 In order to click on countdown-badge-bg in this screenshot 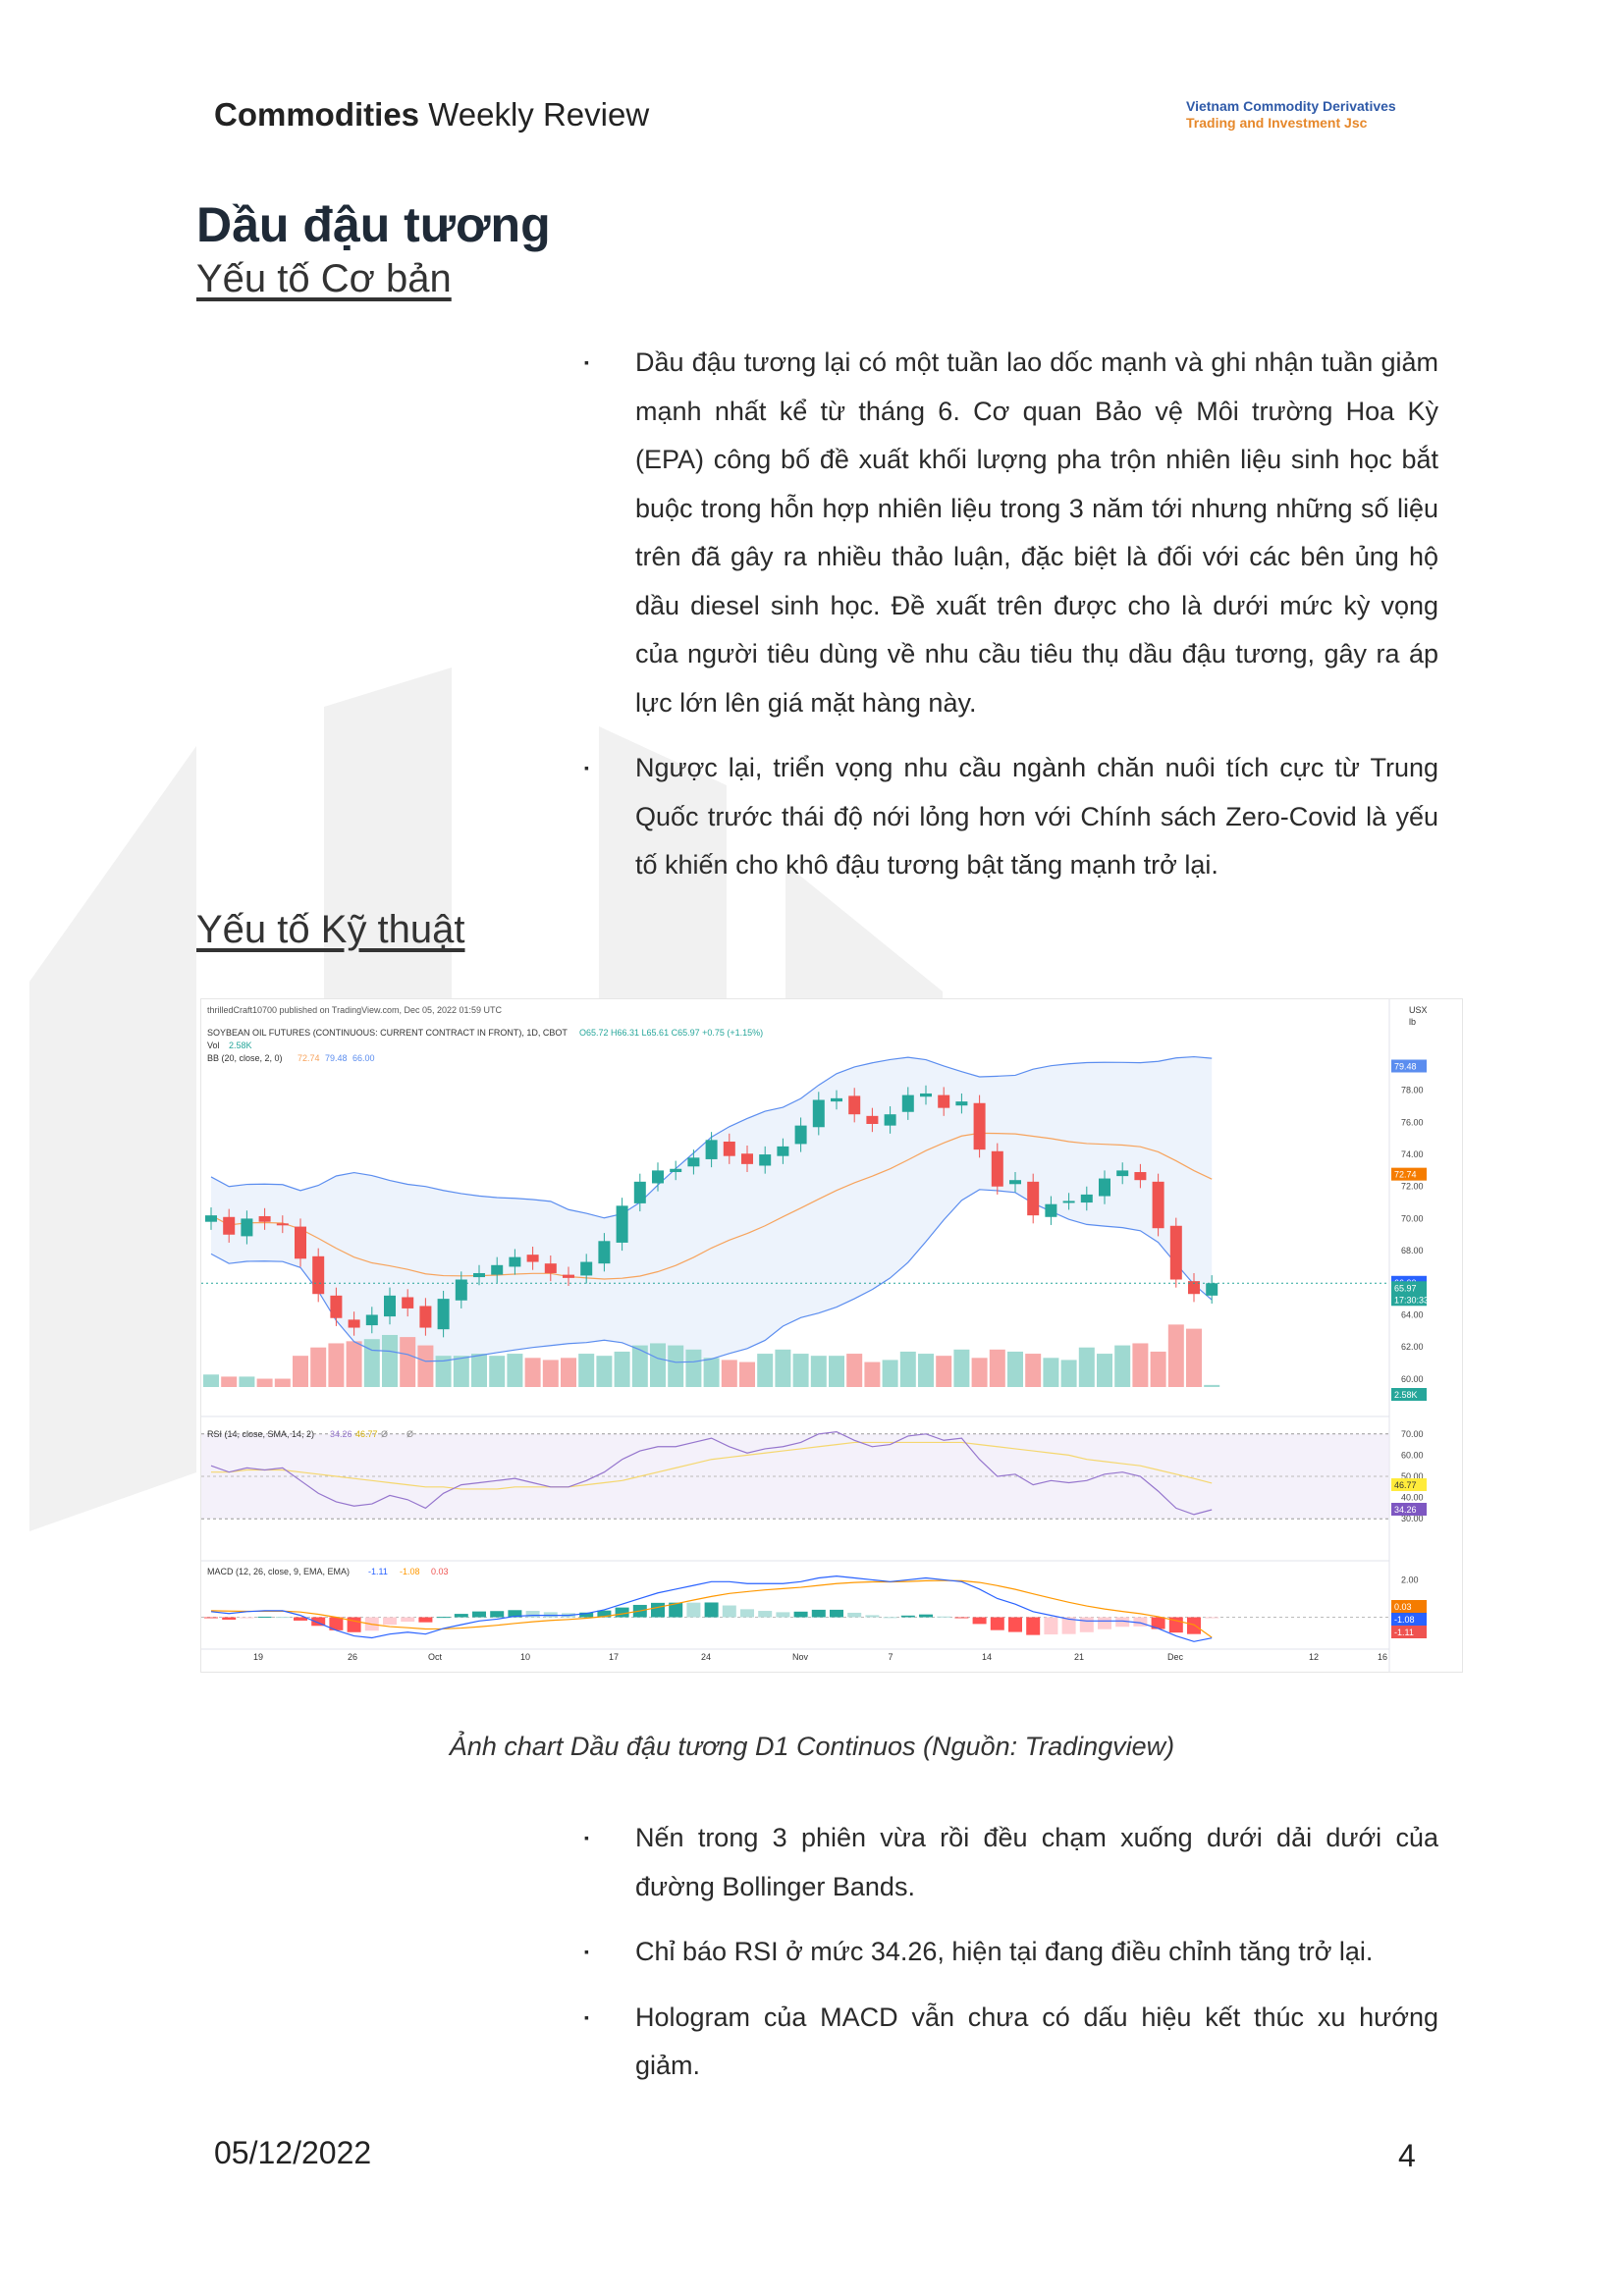, I will do `click(1409, 1300)`.